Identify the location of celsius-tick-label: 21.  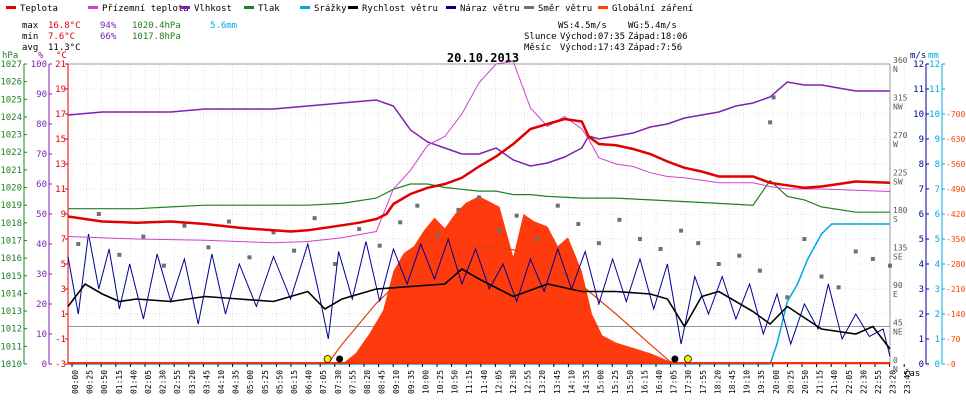
(60, 65).